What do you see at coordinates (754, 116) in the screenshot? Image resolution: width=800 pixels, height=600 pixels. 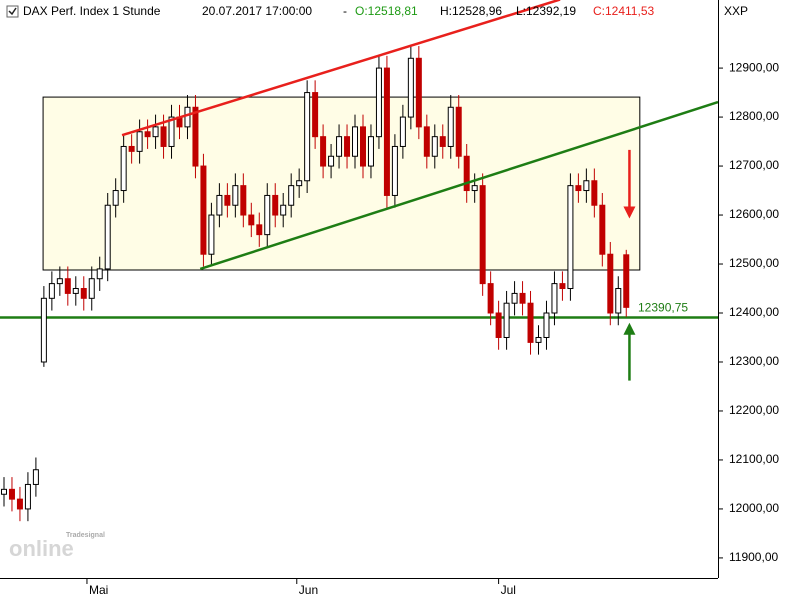 I see `y-tick-label: 12800,00` at bounding box center [754, 116].